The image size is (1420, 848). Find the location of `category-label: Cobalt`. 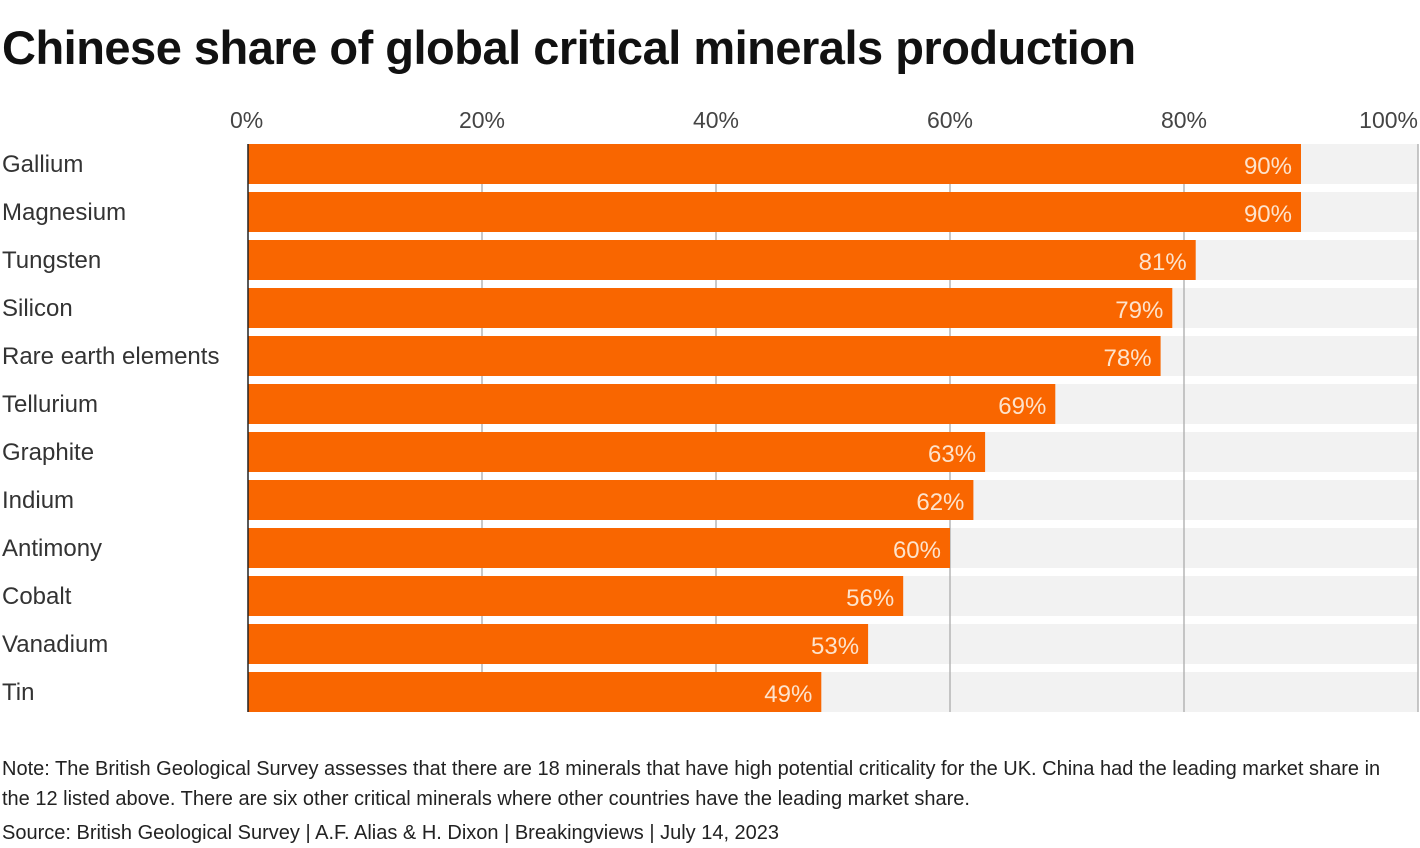

category-label: Cobalt is located at coordinates (37, 596).